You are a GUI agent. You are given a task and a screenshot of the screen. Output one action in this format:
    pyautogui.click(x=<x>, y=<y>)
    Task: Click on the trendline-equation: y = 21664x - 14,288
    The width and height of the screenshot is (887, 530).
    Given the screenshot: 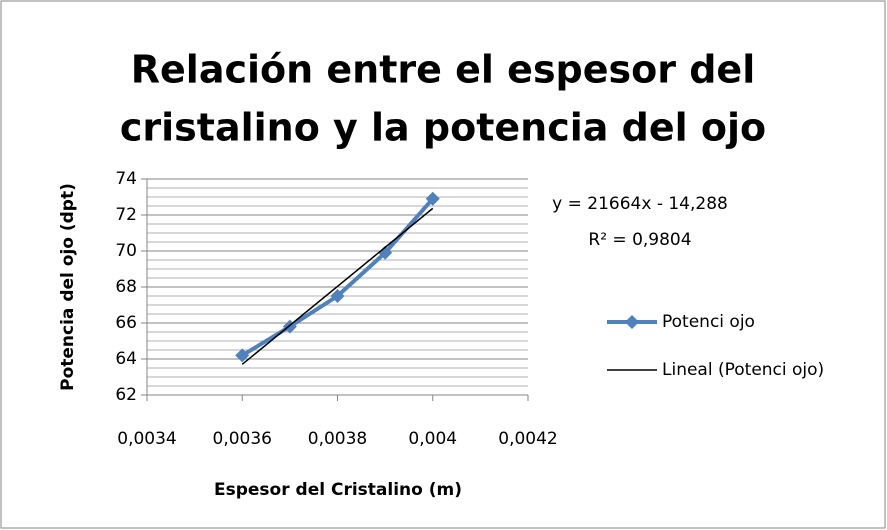 What is the action you would take?
    pyautogui.click(x=640, y=204)
    